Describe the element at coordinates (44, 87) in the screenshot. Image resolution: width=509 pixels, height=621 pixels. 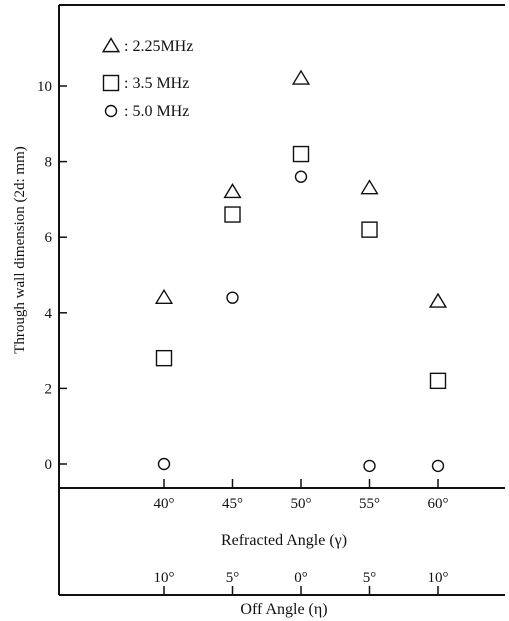
I see `y-tick-label: 10` at that location.